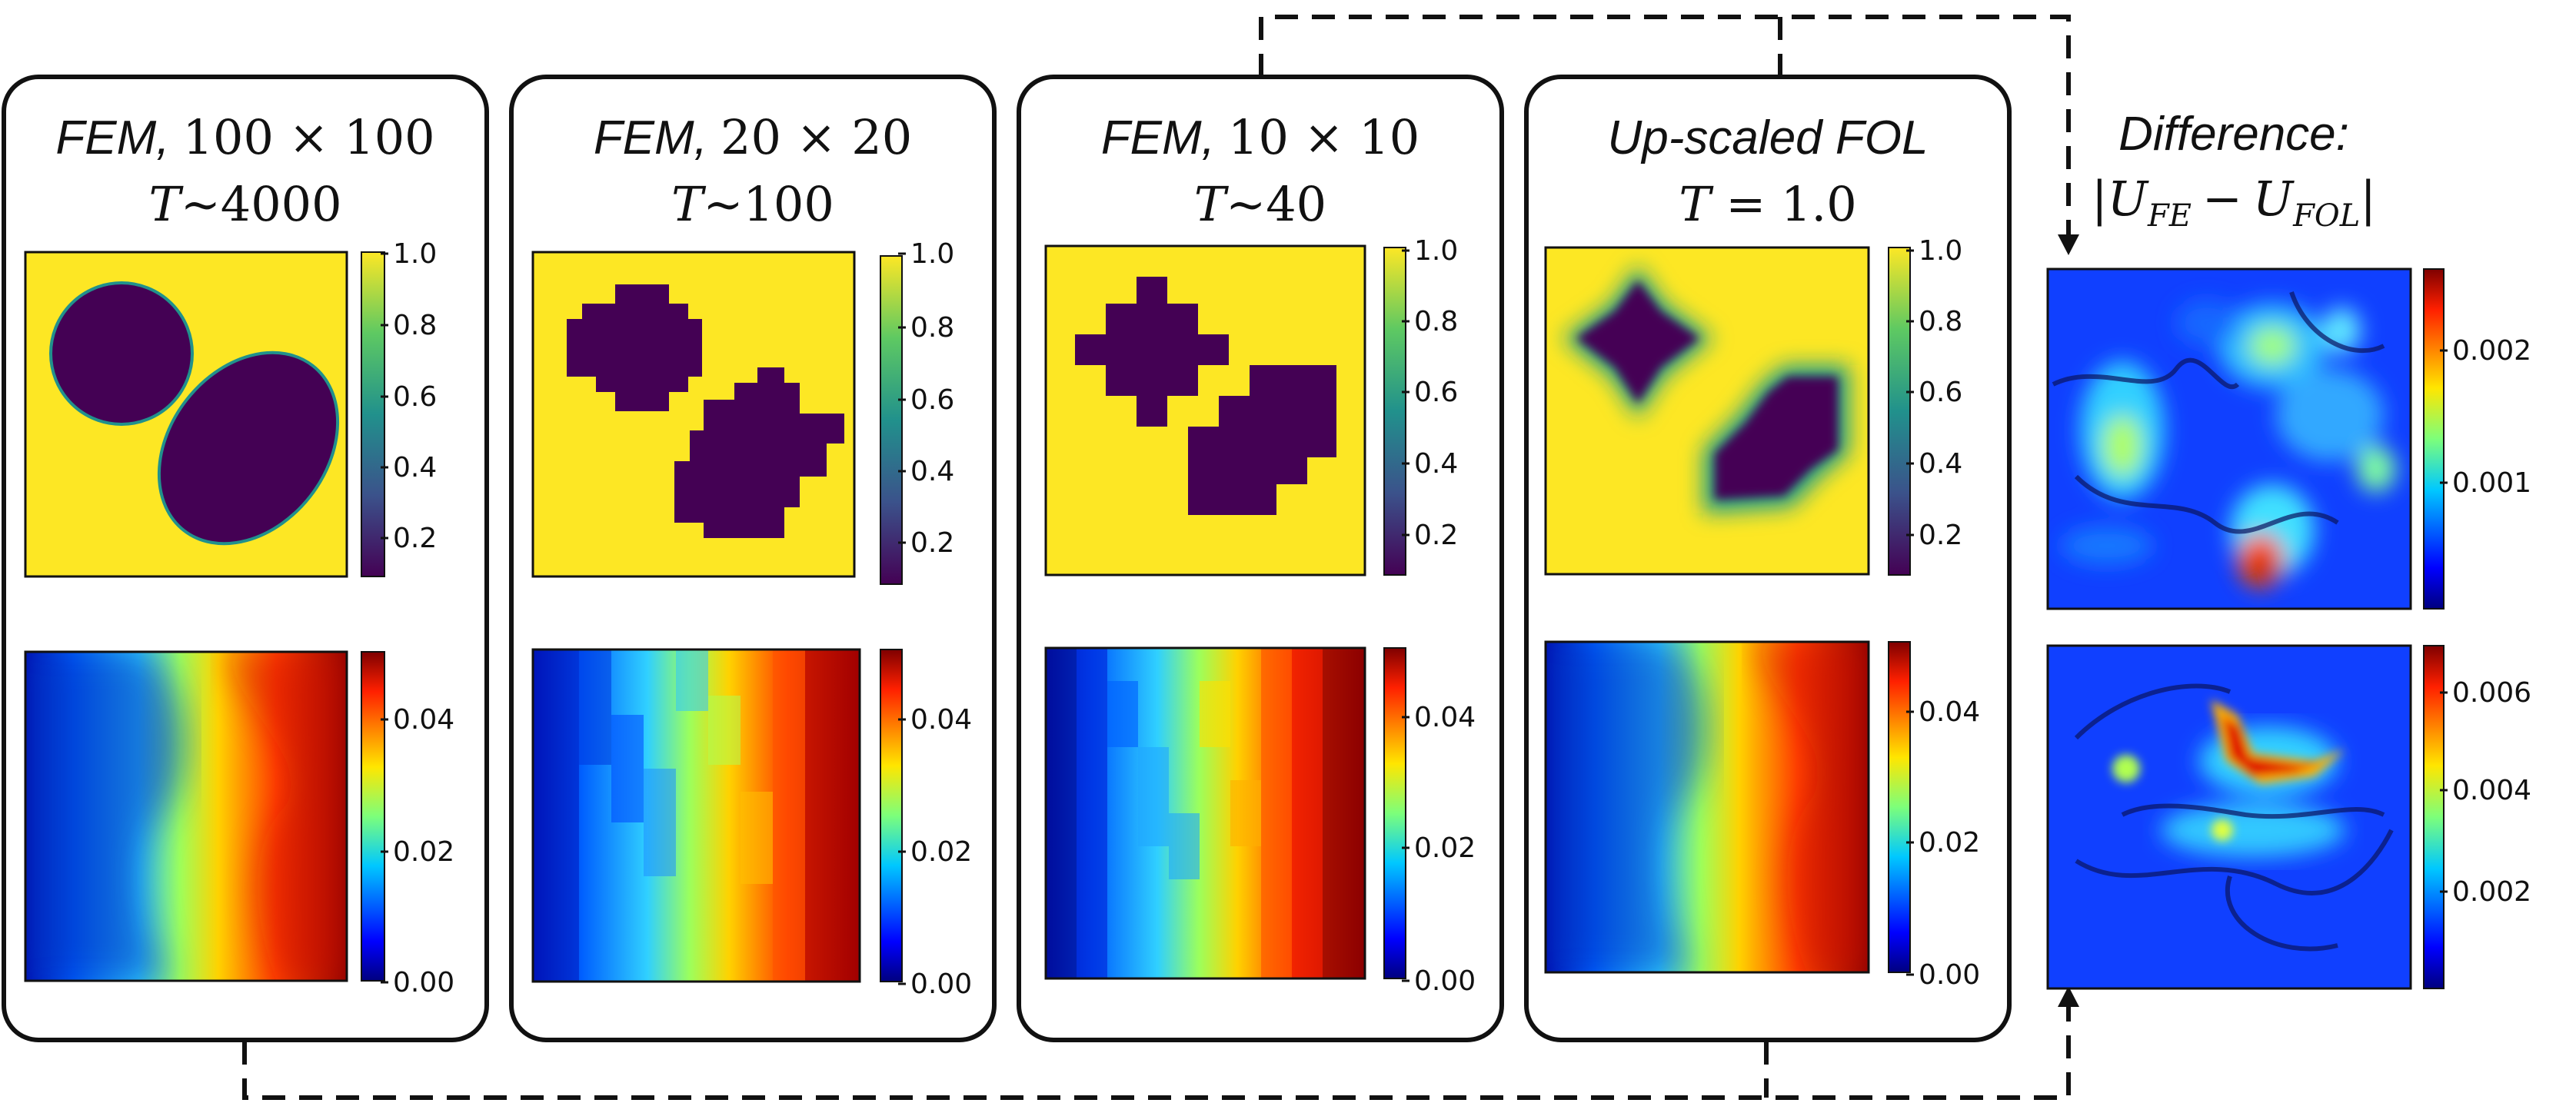  I want to click on panel-1-phase-field, so click(186, 414).